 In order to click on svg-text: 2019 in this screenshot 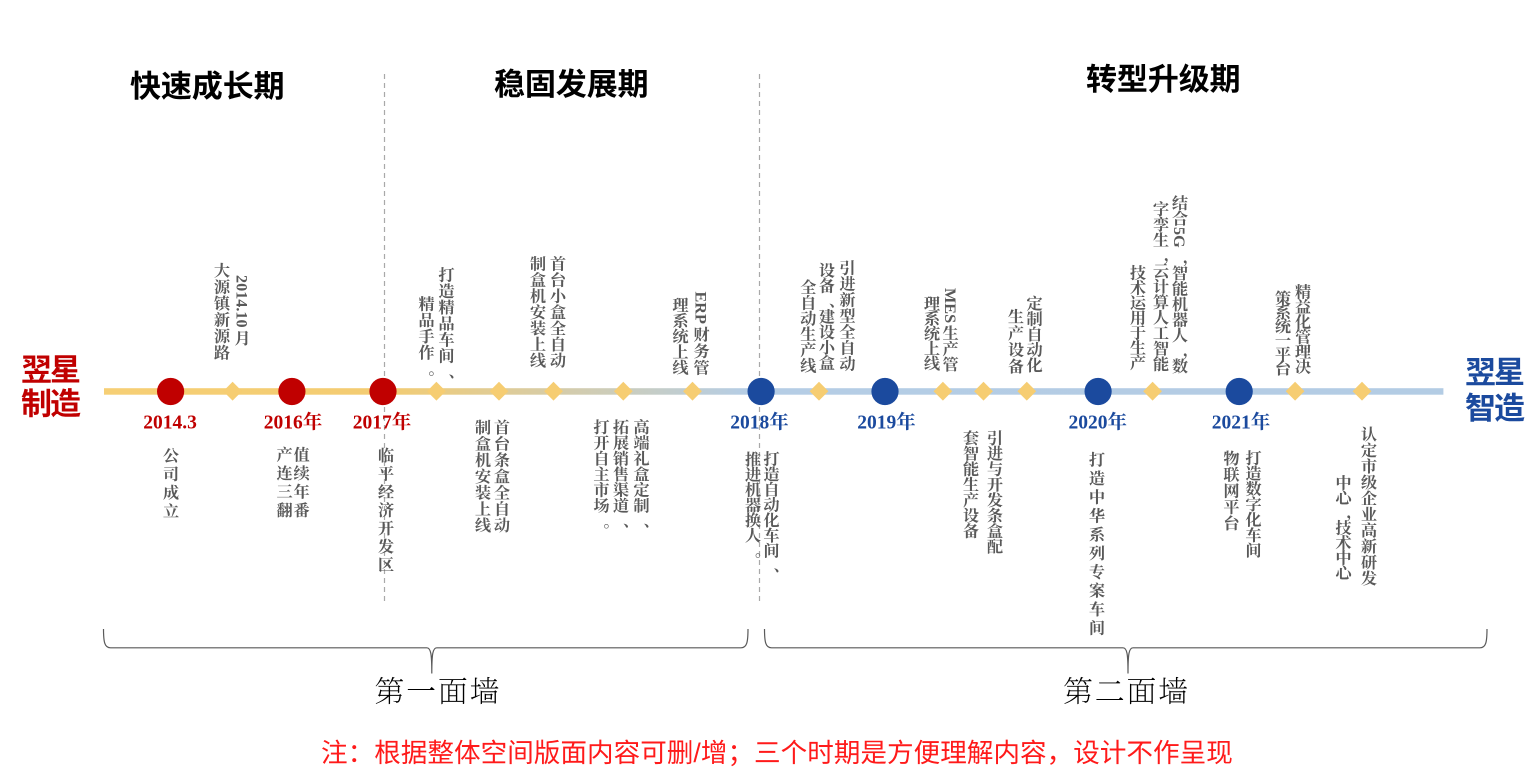, I will do `click(876, 423)`.